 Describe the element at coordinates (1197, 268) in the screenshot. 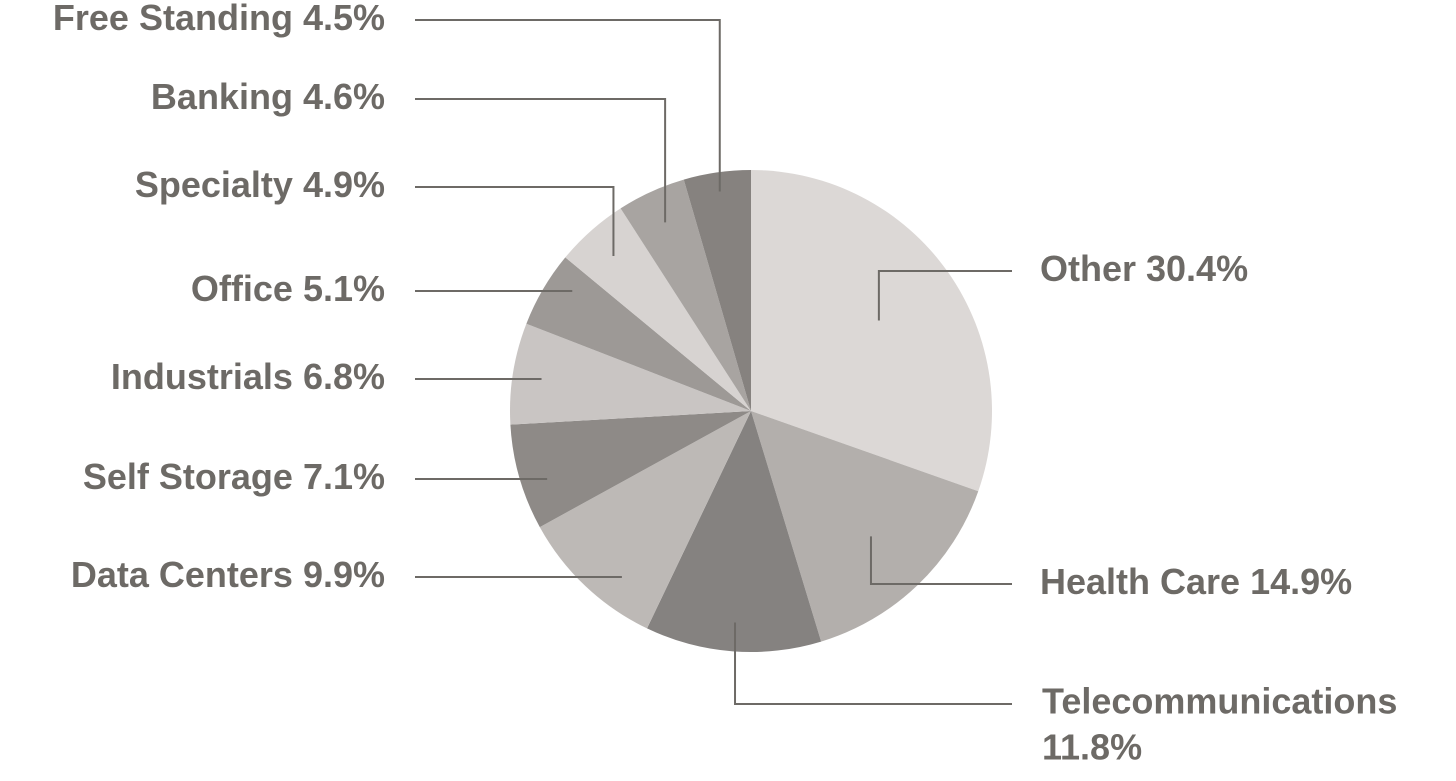

I see `slice-value-label: 30.4%` at that location.